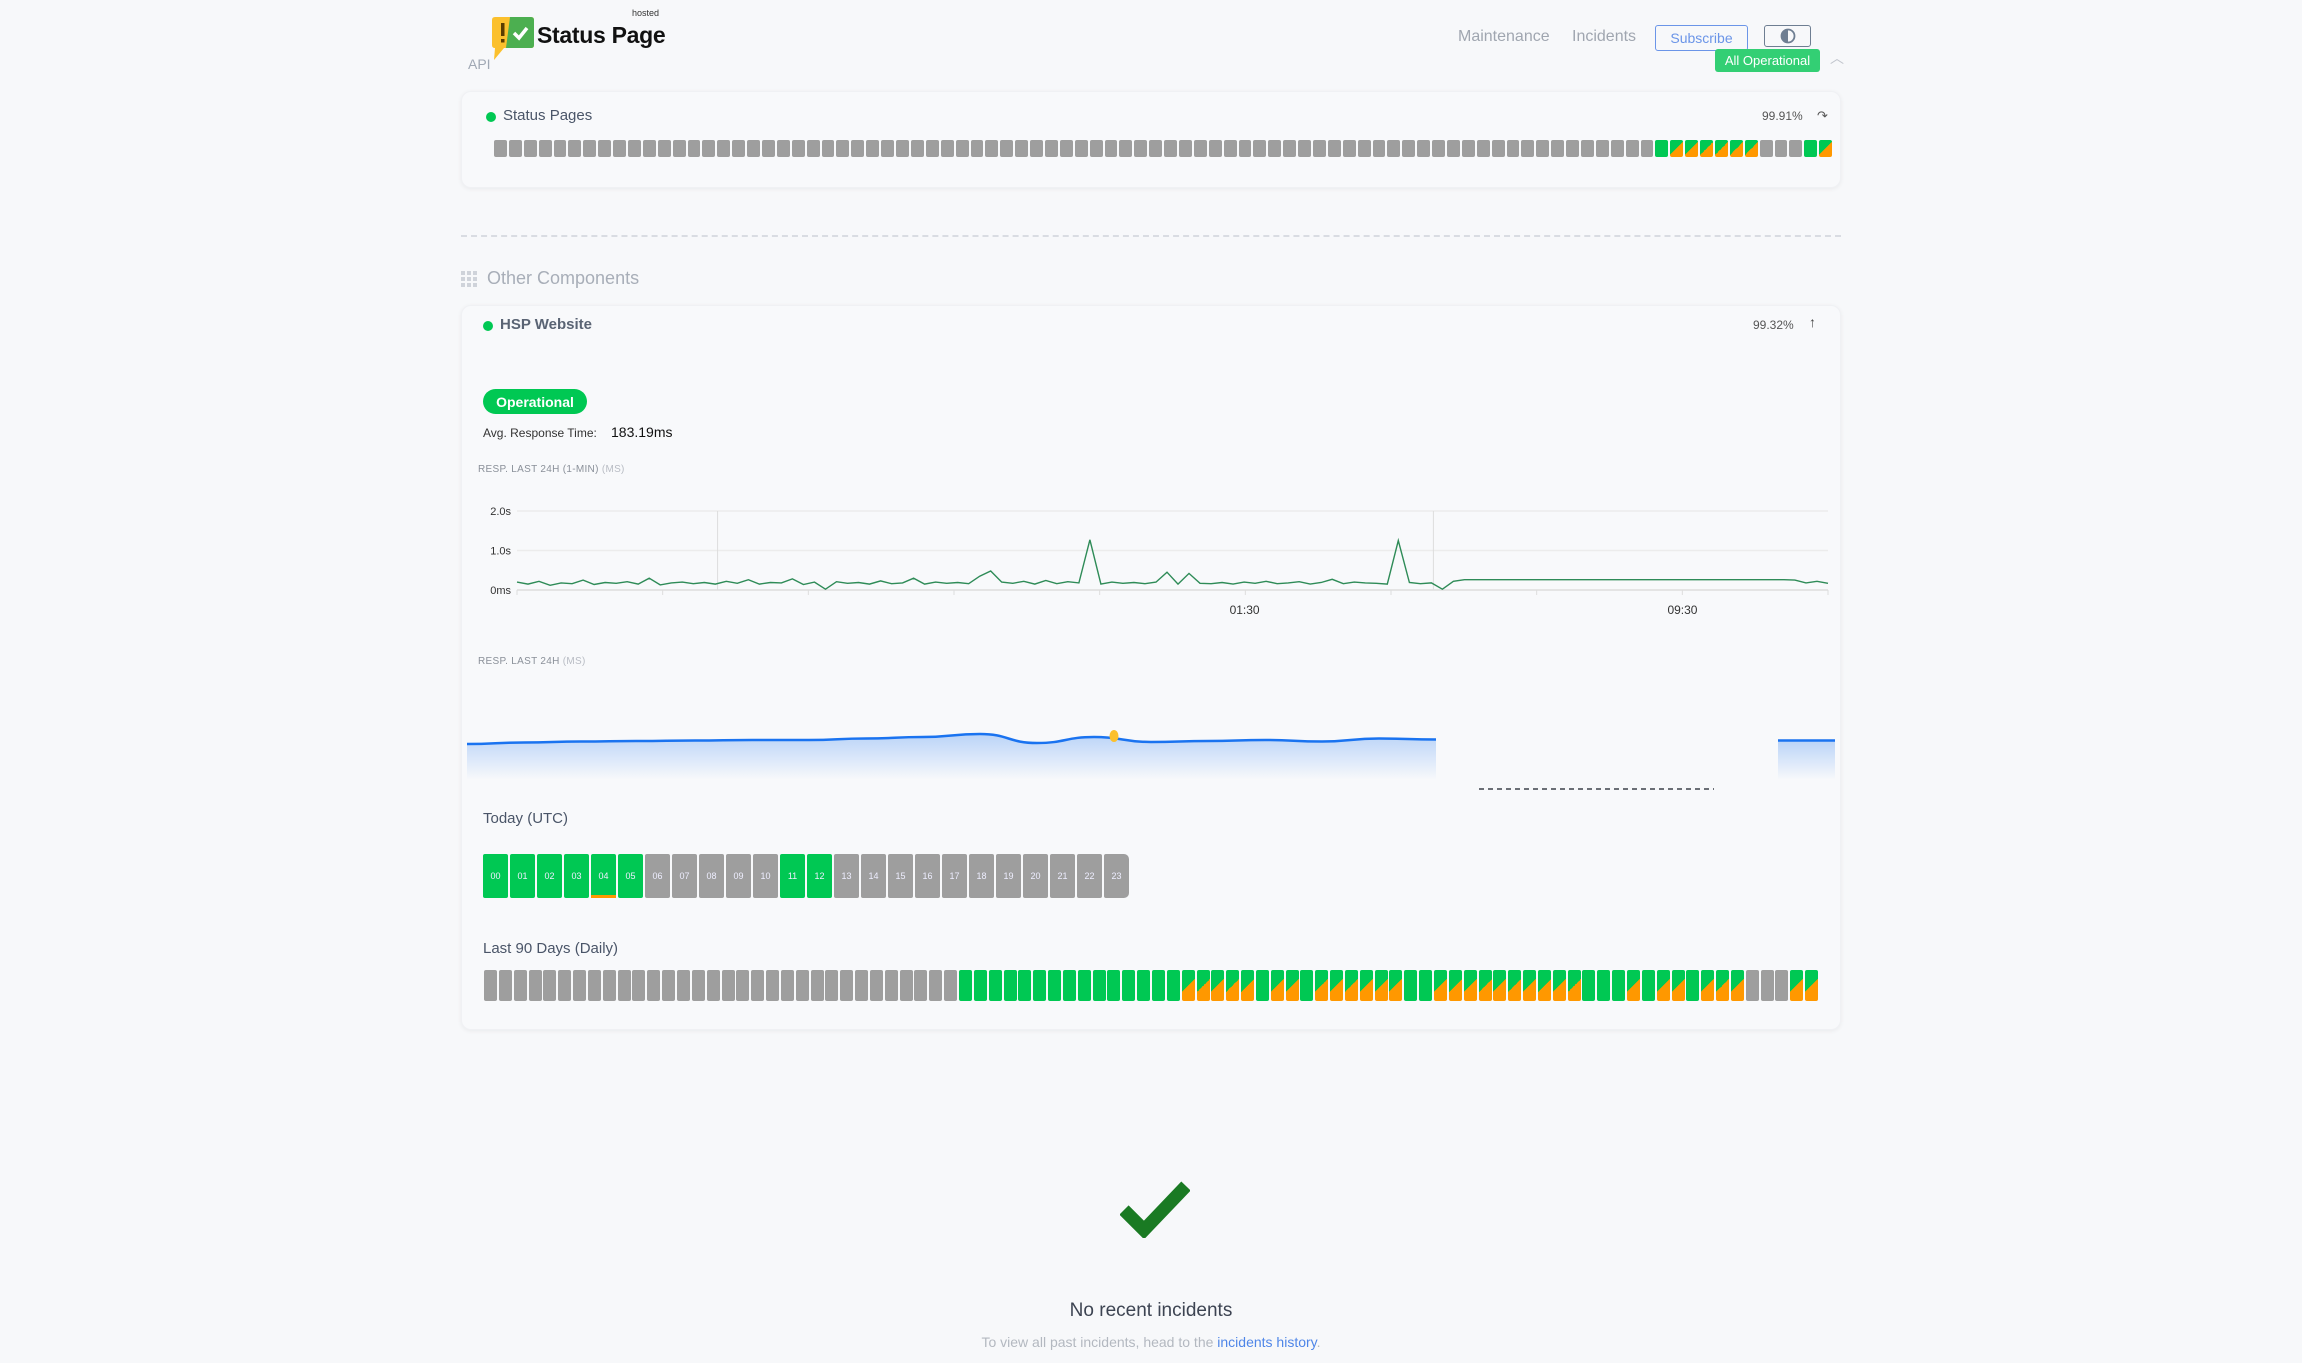 This screenshot has height=1363, width=2302. What do you see at coordinates (792, 876) in the screenshot?
I see `hour-bar: 11` at bounding box center [792, 876].